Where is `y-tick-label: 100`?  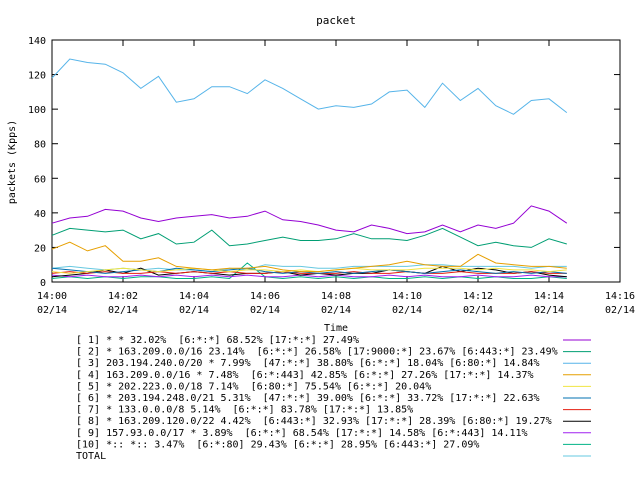 y-tick-label: 100 is located at coordinates (37, 110).